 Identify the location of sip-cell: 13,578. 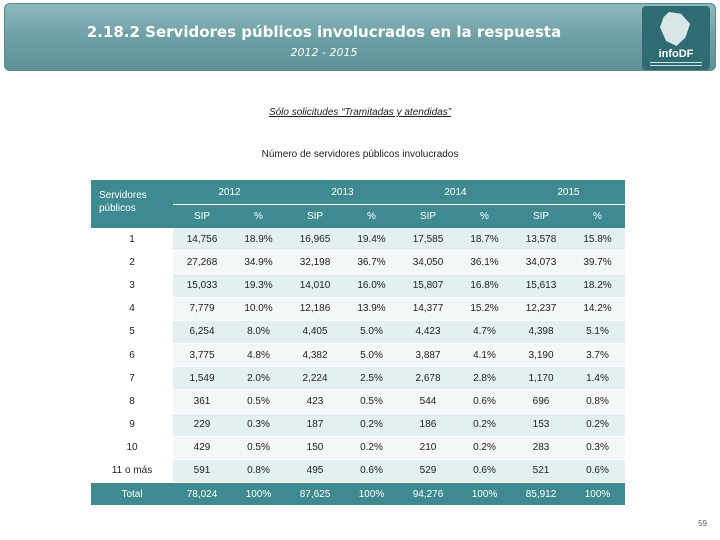
(541, 240).